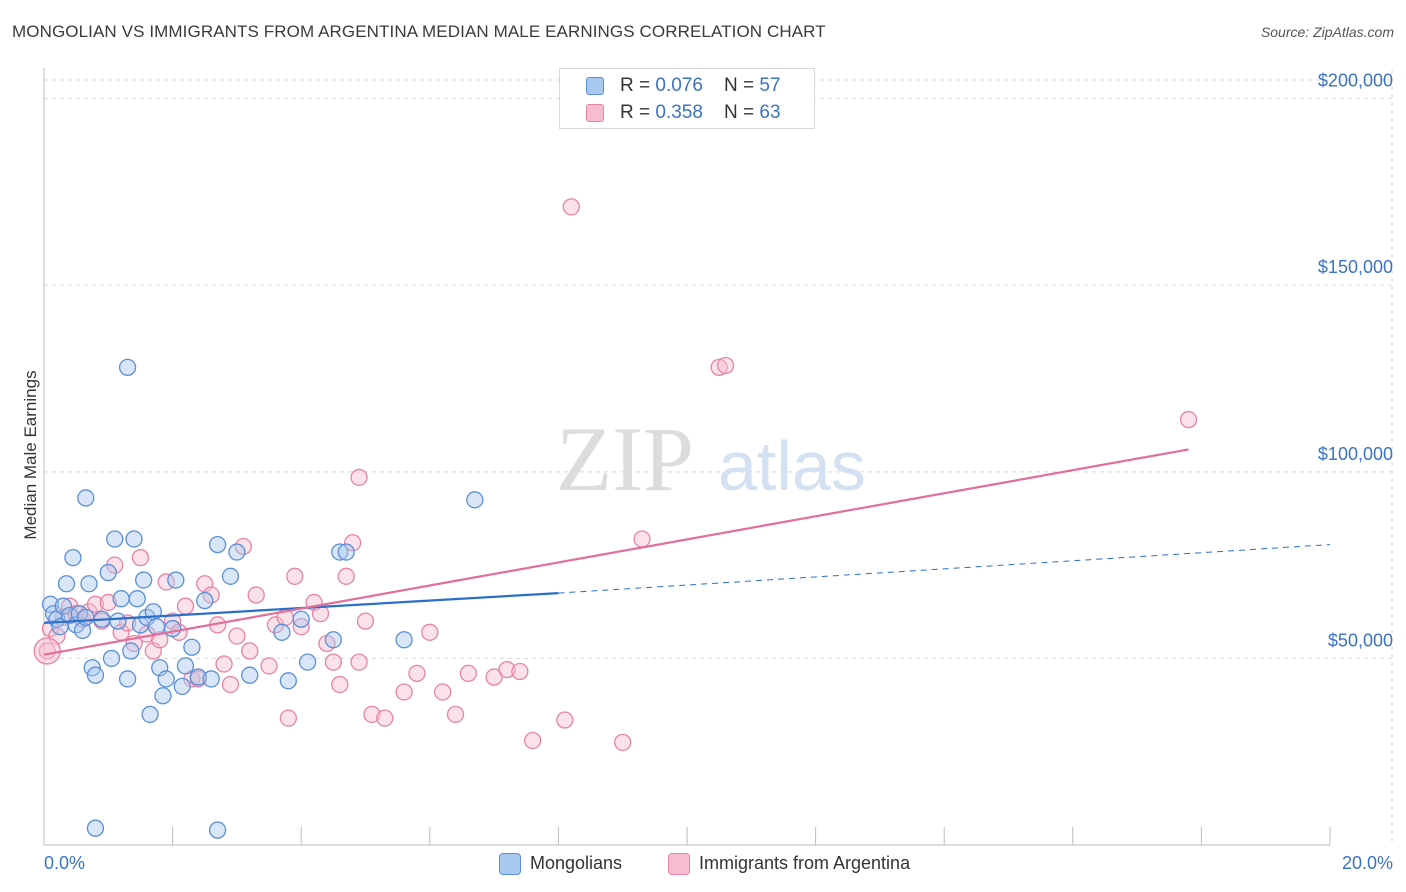 The image size is (1406, 892). I want to click on watermark-atlas: atlas, so click(792, 466).